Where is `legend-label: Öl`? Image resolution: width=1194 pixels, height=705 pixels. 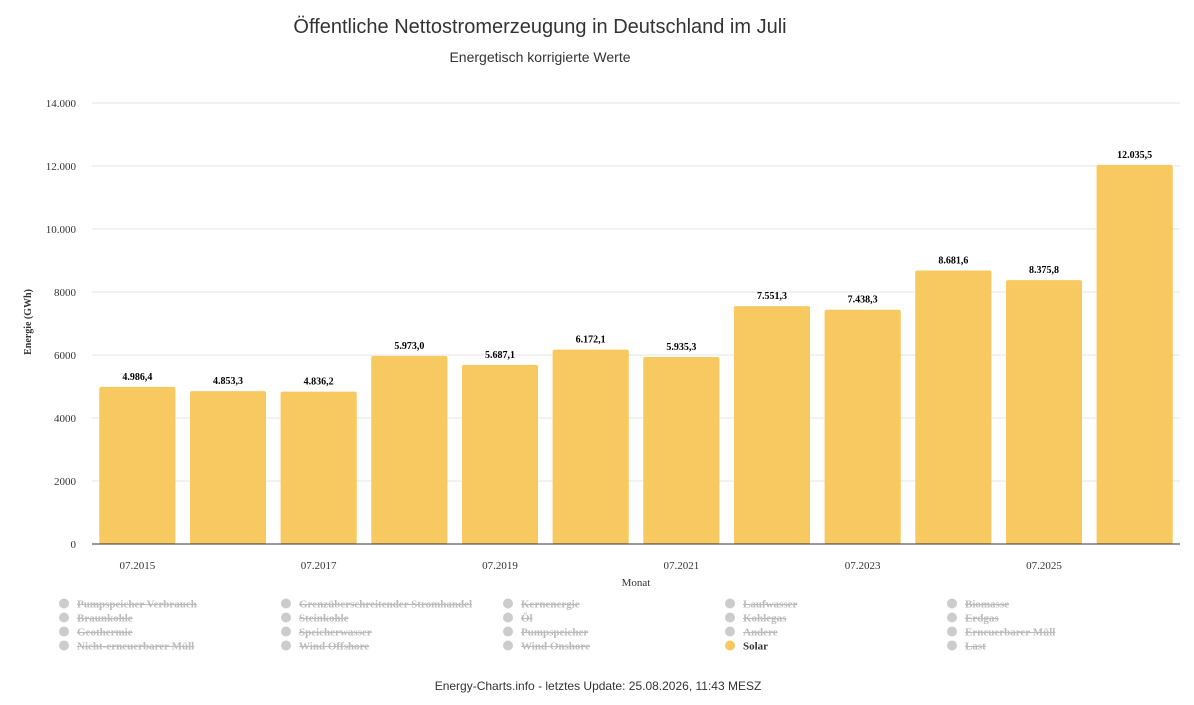 legend-label: Öl is located at coordinates (527, 618).